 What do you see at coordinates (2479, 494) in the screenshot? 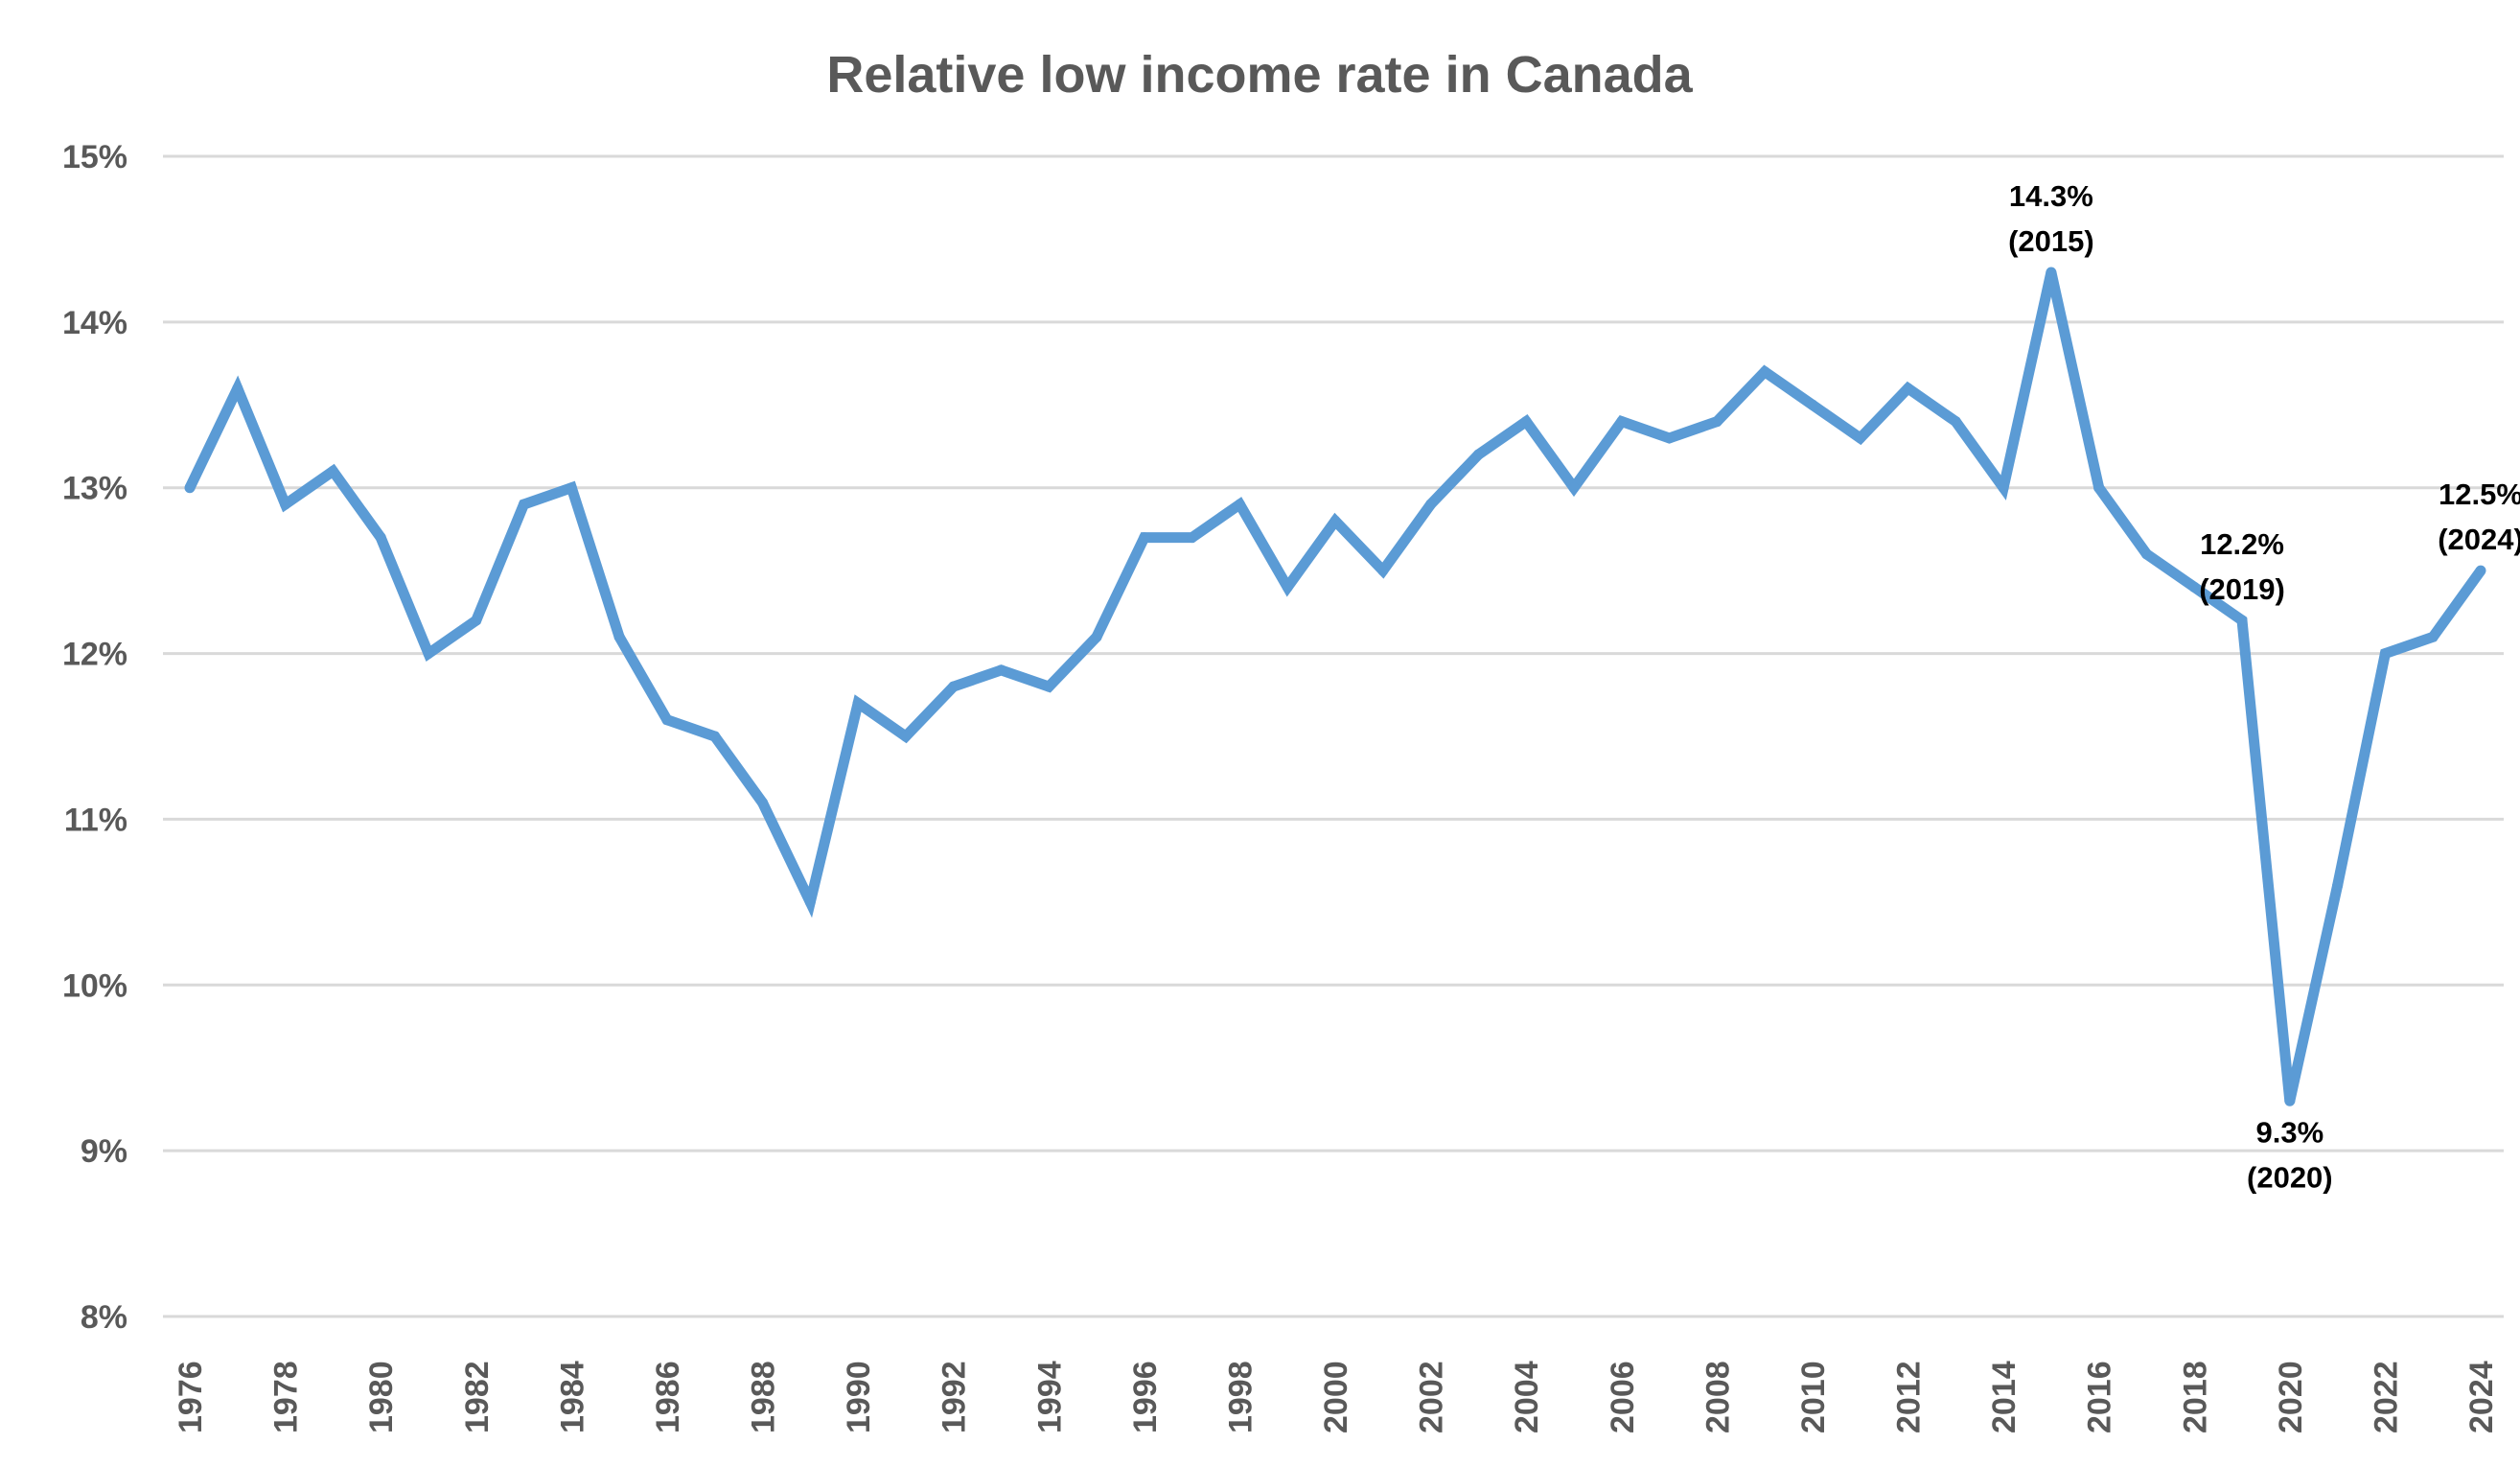
I see `annotation-value: 12.5%` at bounding box center [2479, 494].